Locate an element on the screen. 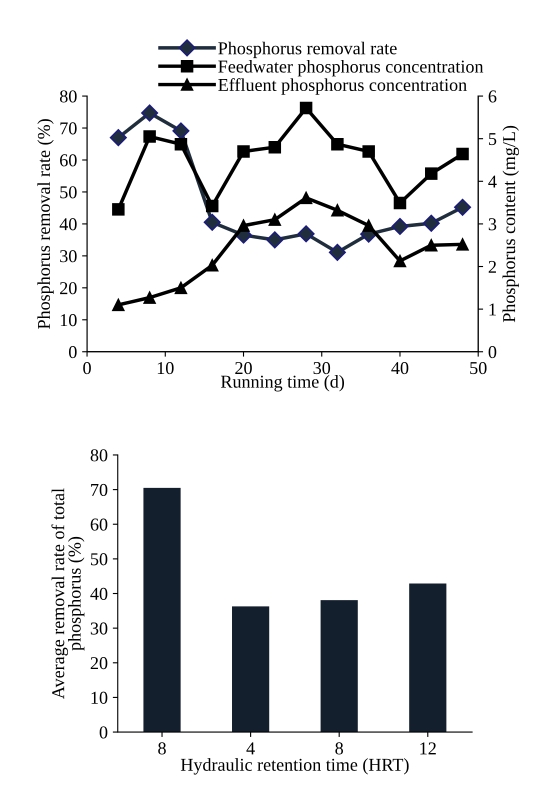 This screenshot has height=794, width=558. x-tick-label: 10 is located at coordinates (166, 368).